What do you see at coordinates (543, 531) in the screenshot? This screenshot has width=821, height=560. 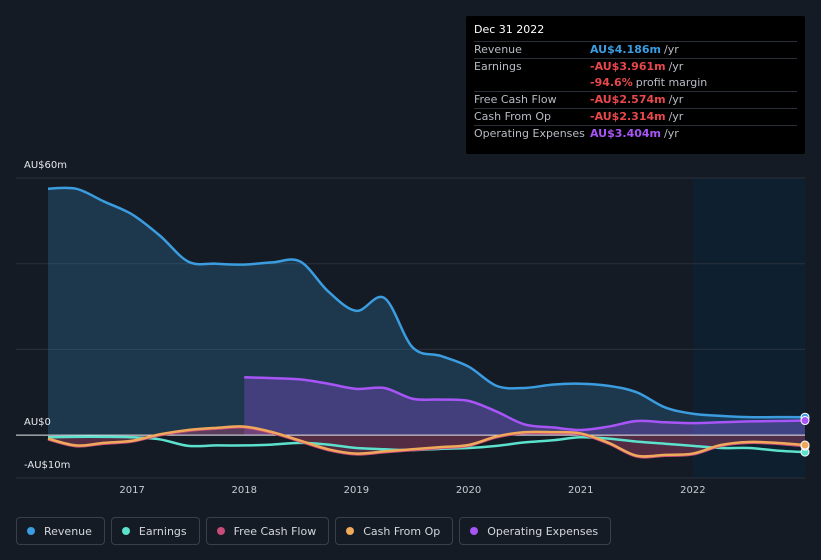 I see `legend-label: Operating Expenses` at bounding box center [543, 531].